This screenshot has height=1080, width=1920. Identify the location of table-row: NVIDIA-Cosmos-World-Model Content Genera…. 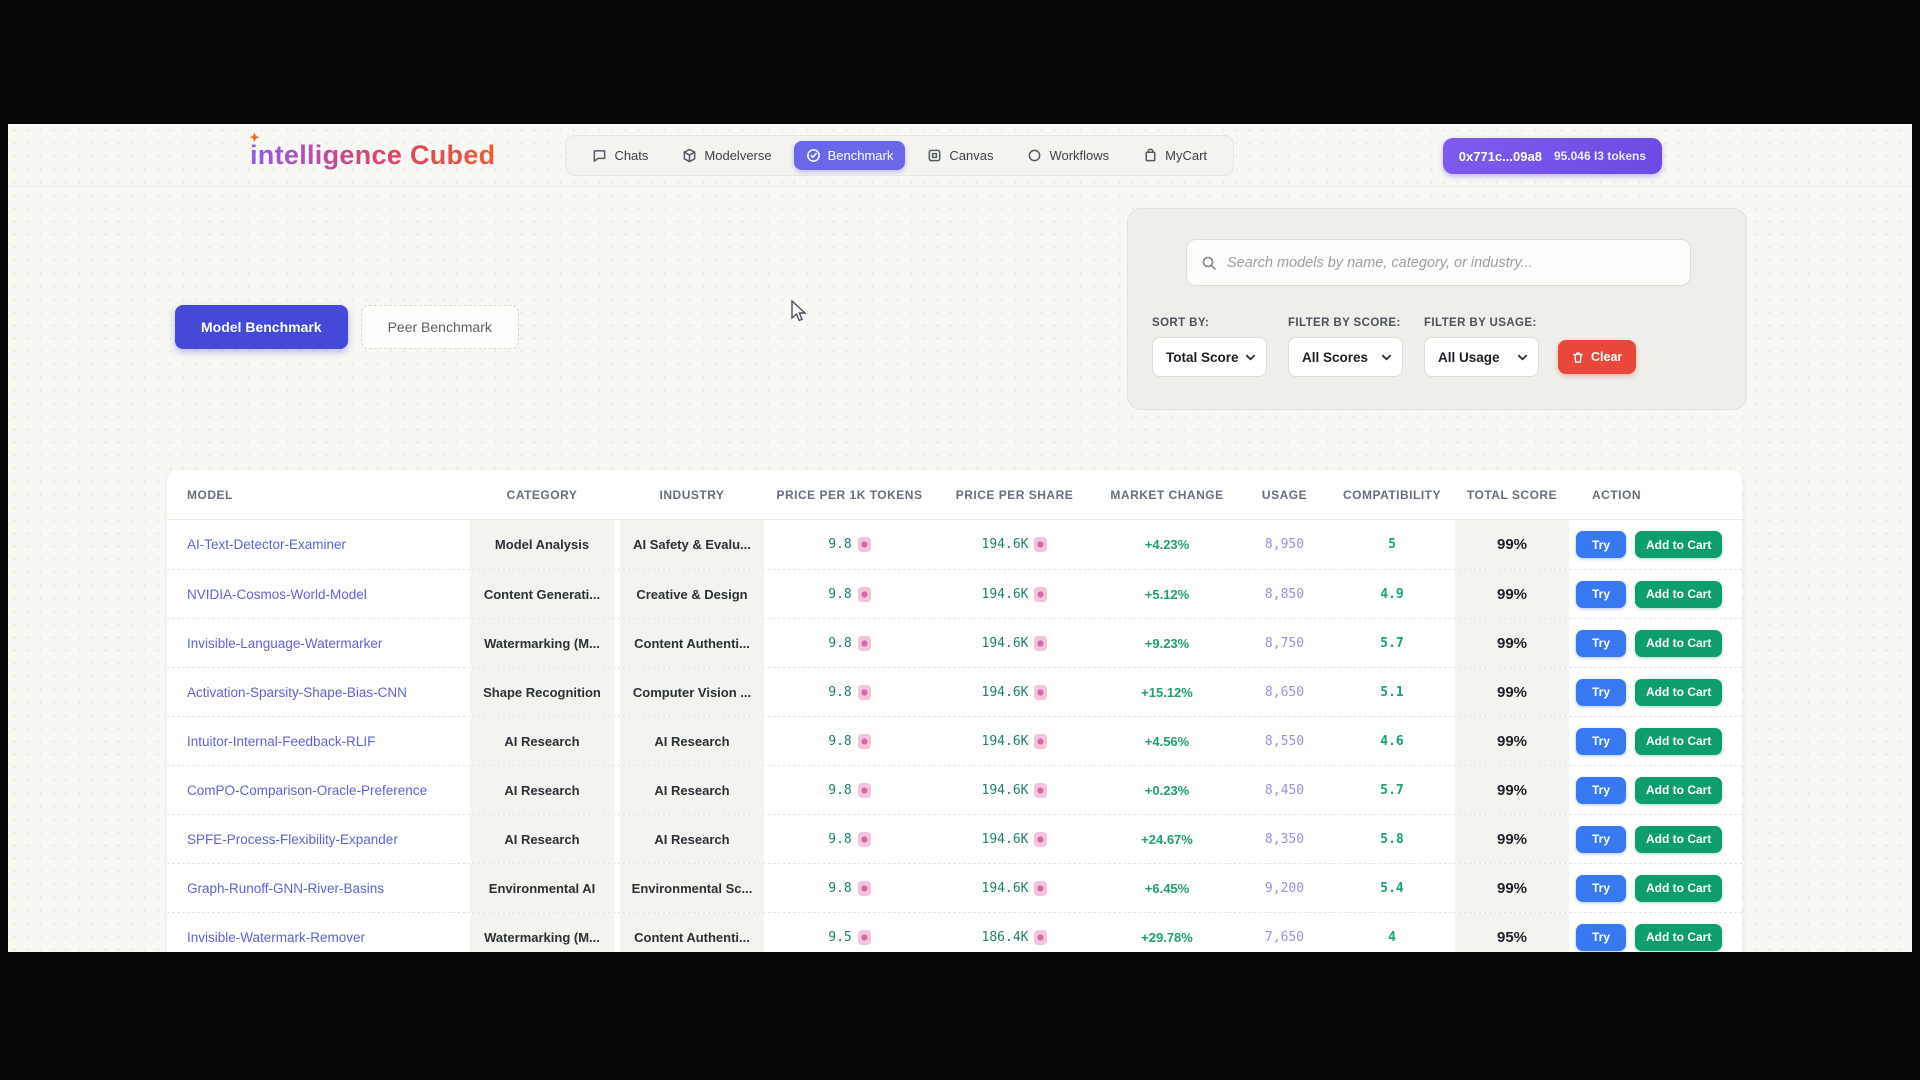
(954, 593).